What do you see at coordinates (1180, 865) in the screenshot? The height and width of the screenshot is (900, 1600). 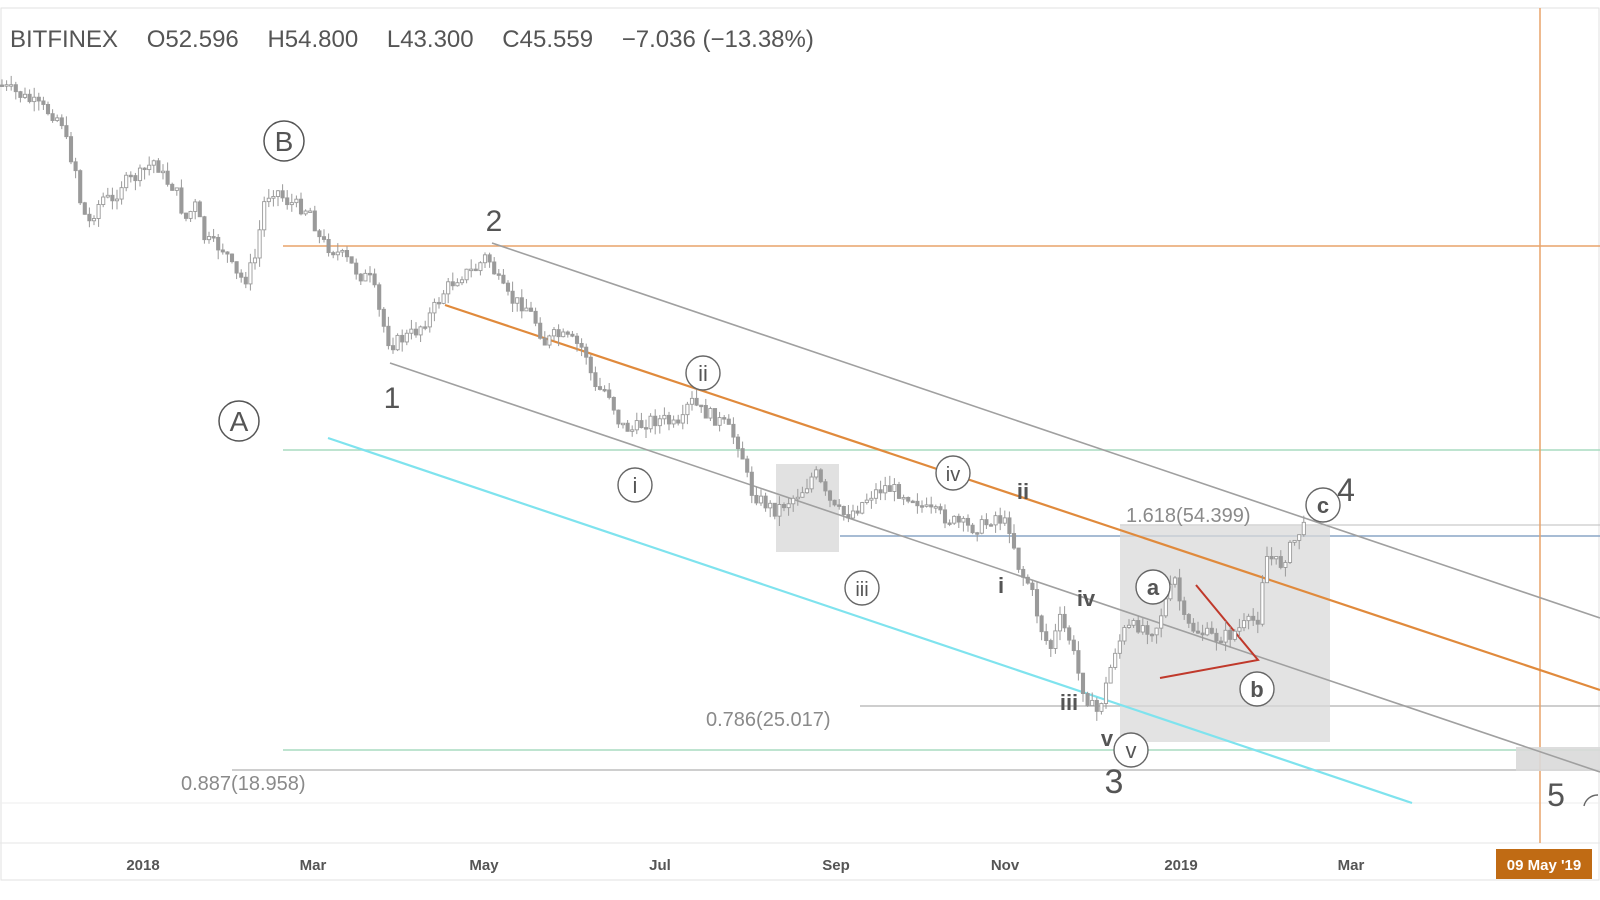 I see `x-tick-2019: 2019` at bounding box center [1180, 865].